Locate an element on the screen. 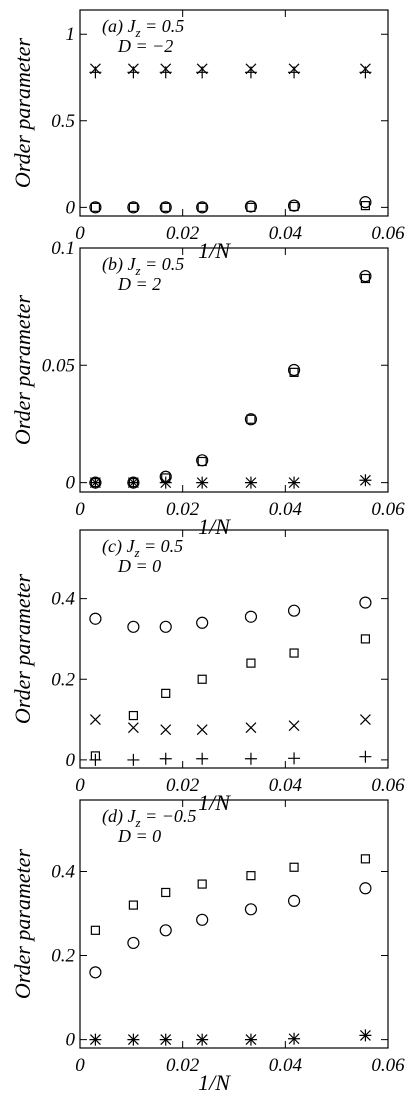 Image resolution: width=409 pixels, height=1100 pixels. panel-label-line2: D = 2 is located at coordinates (139, 284).